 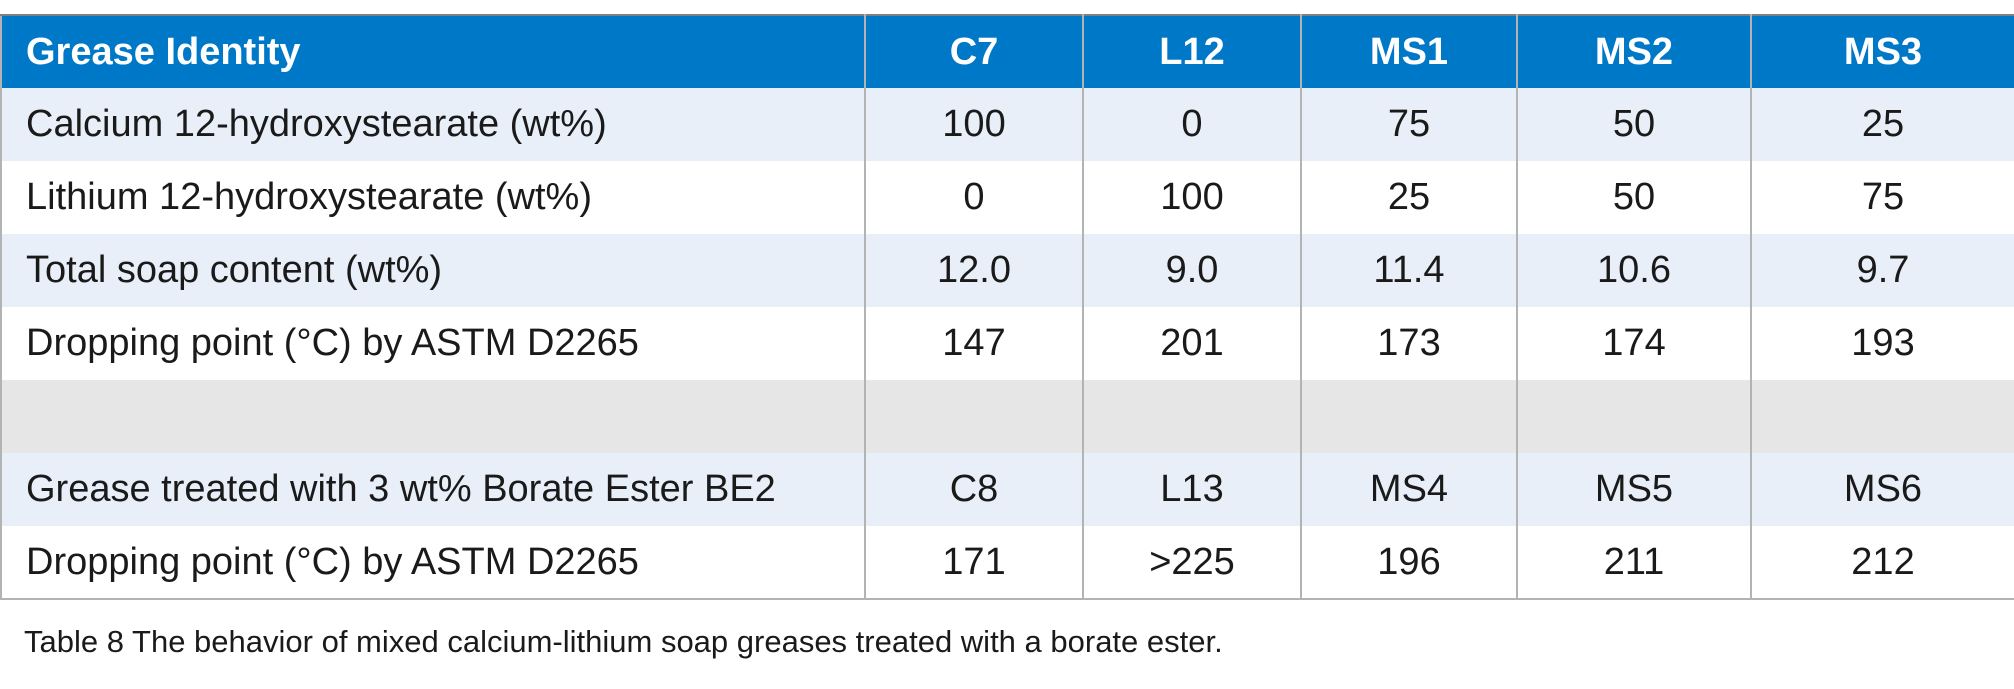 What do you see at coordinates (1192, 343) in the screenshot?
I see `table-cell: 201` at bounding box center [1192, 343].